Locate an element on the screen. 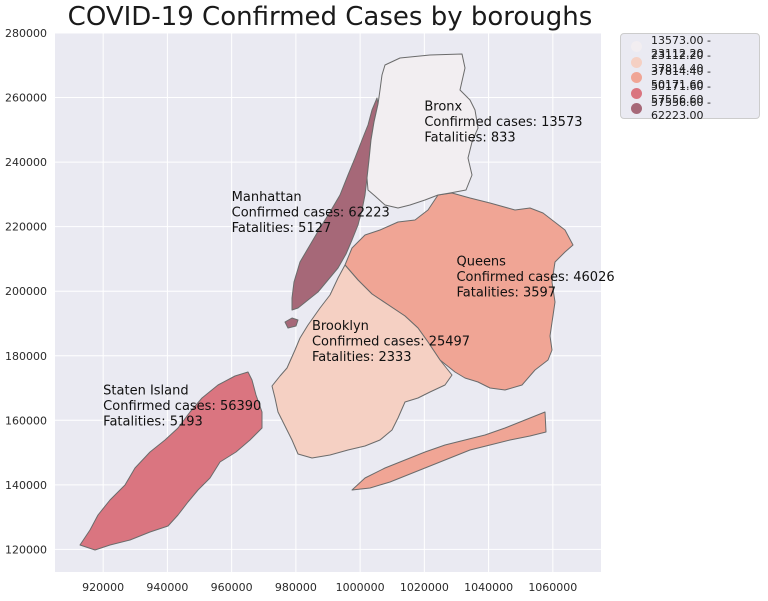 This screenshot has width=768, height=601. y-tick-label: 160000 is located at coordinates (26, 420).